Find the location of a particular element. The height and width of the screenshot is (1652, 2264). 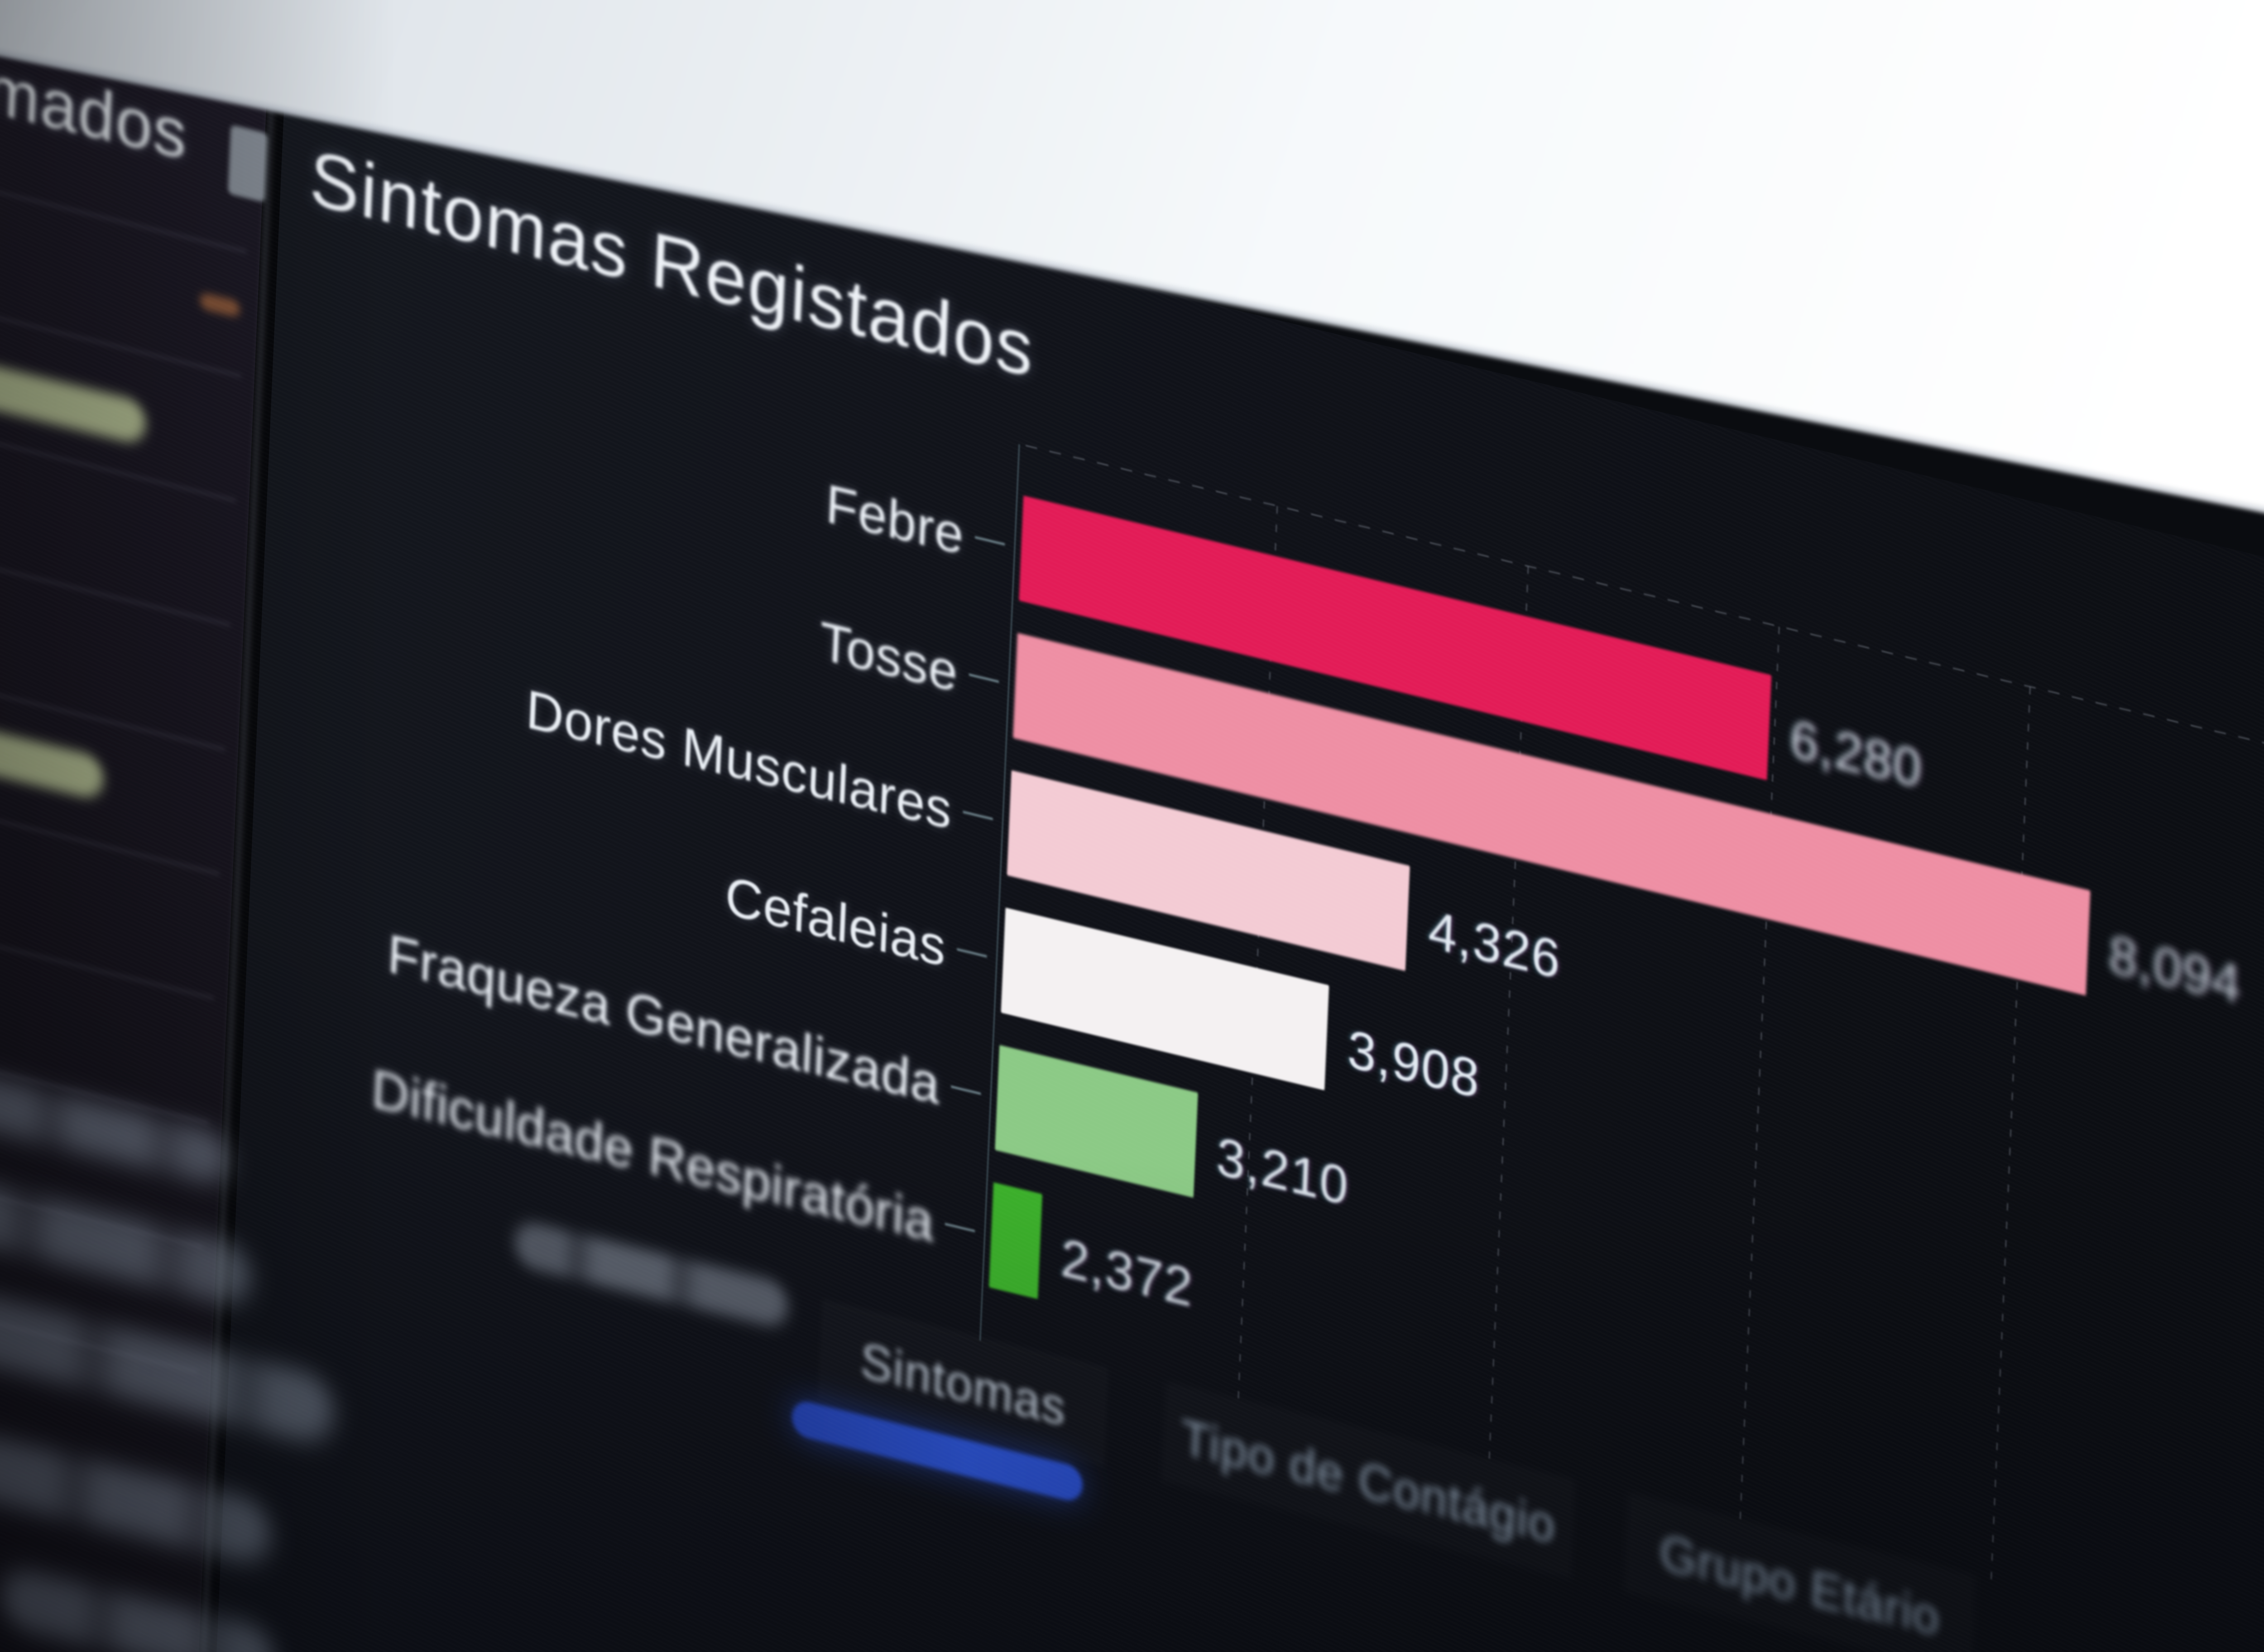

value-label: 3,908 is located at coordinates (1414, 1064).